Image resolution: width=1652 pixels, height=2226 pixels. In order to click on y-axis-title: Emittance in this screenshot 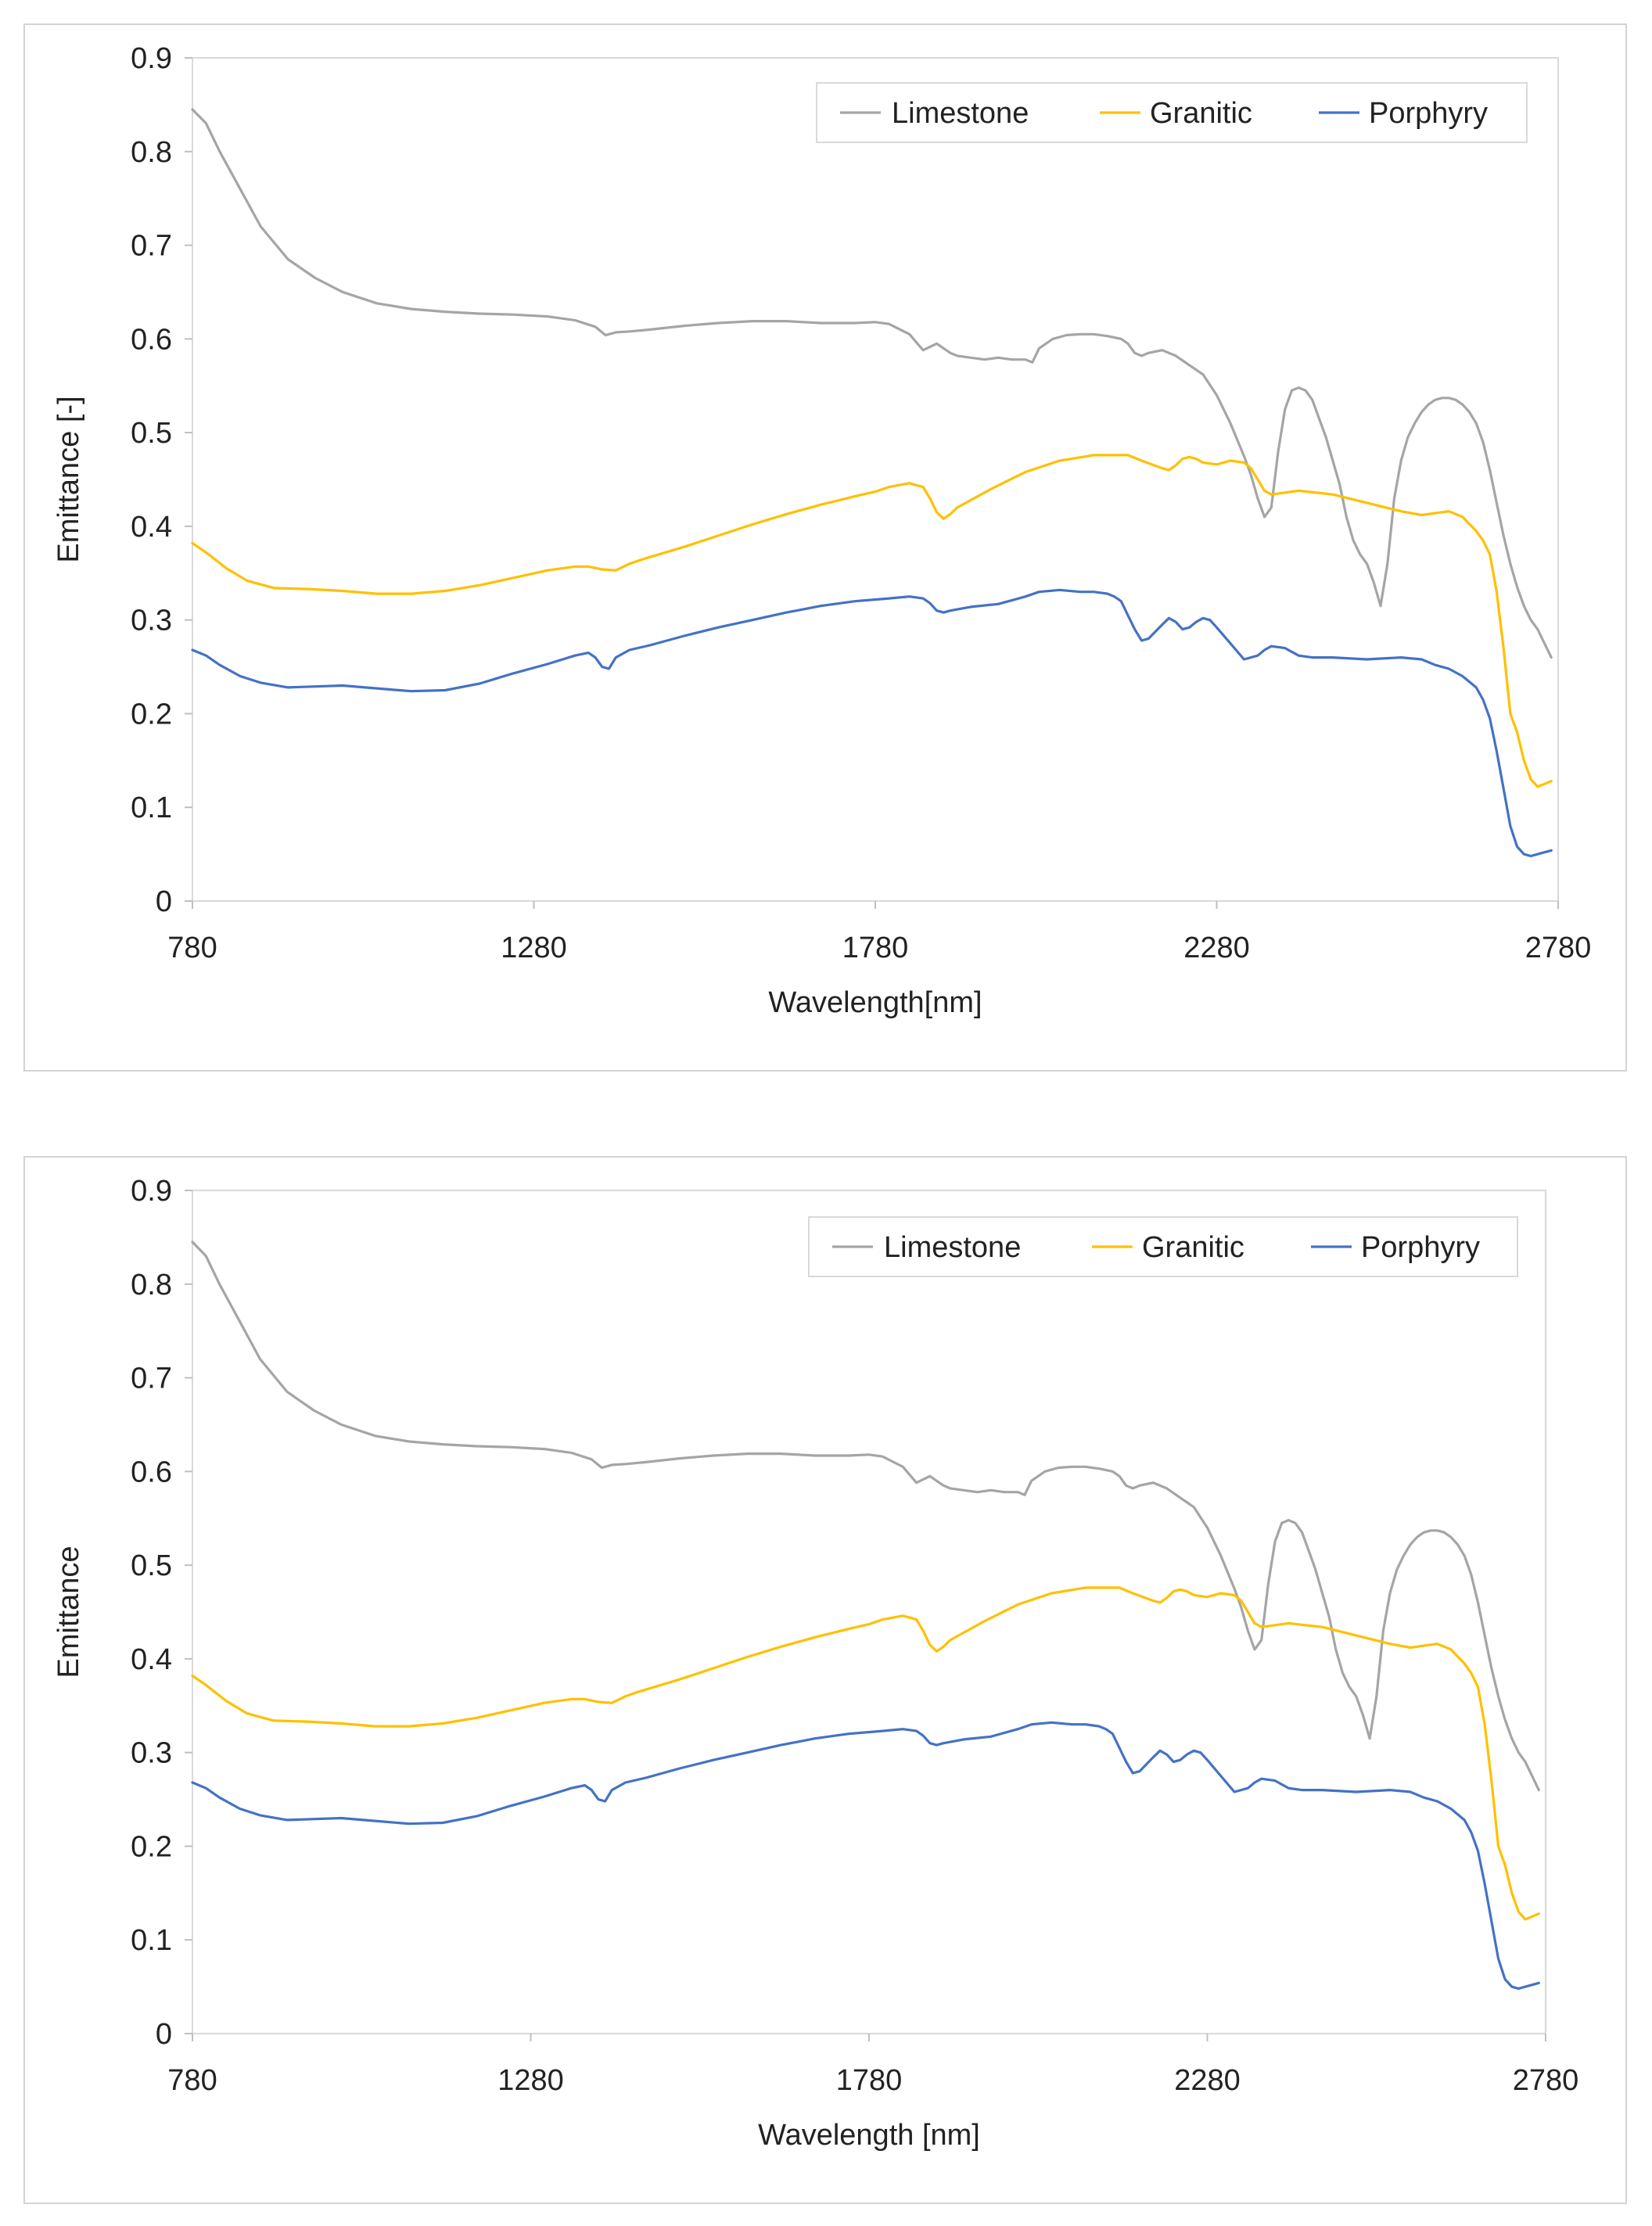, I will do `click(68, 1612)`.